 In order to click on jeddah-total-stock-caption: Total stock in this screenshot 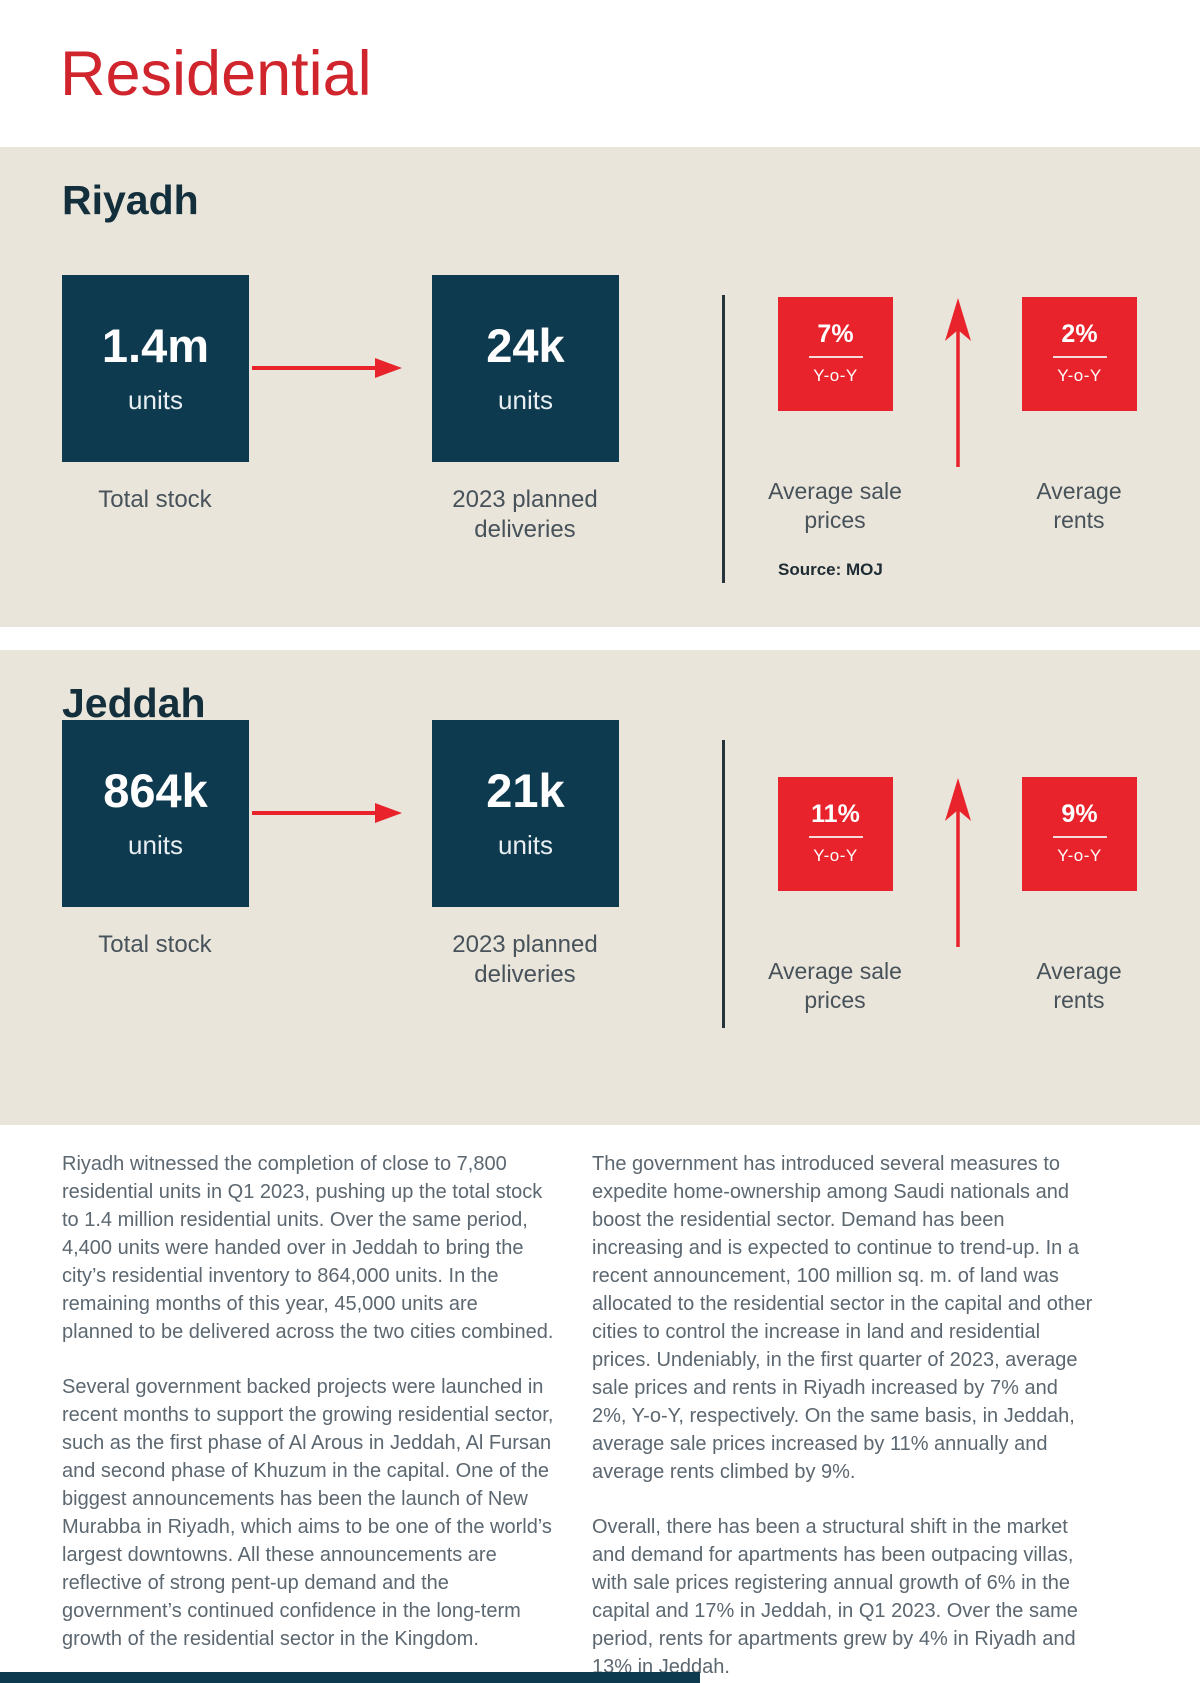, I will do `click(155, 944)`.